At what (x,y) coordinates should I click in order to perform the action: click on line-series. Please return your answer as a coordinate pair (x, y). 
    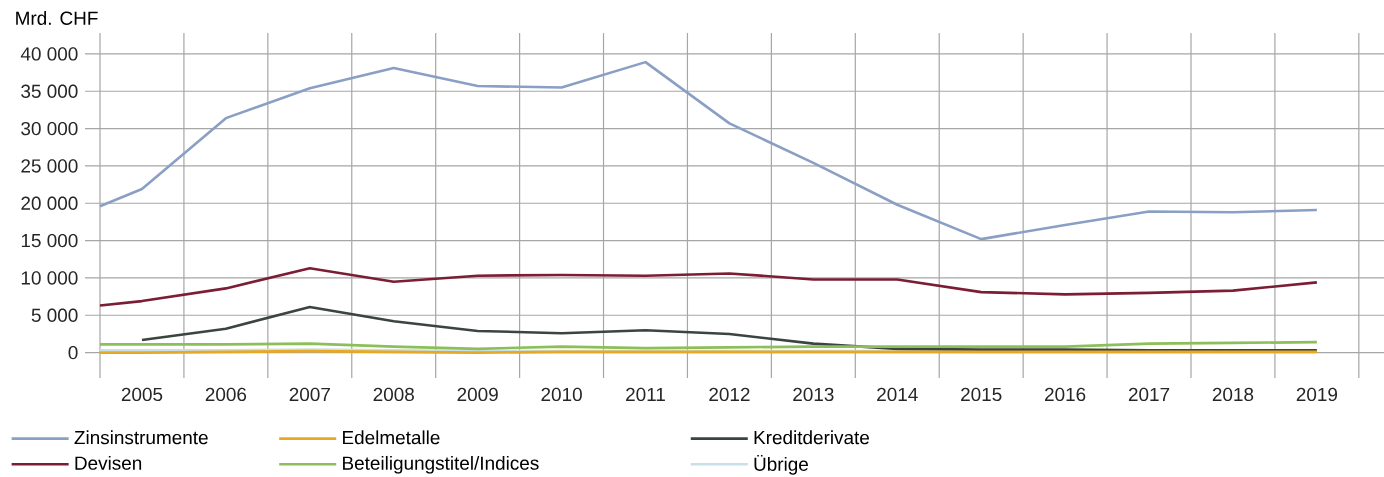
    Looking at the image, I should click on (708, 286).